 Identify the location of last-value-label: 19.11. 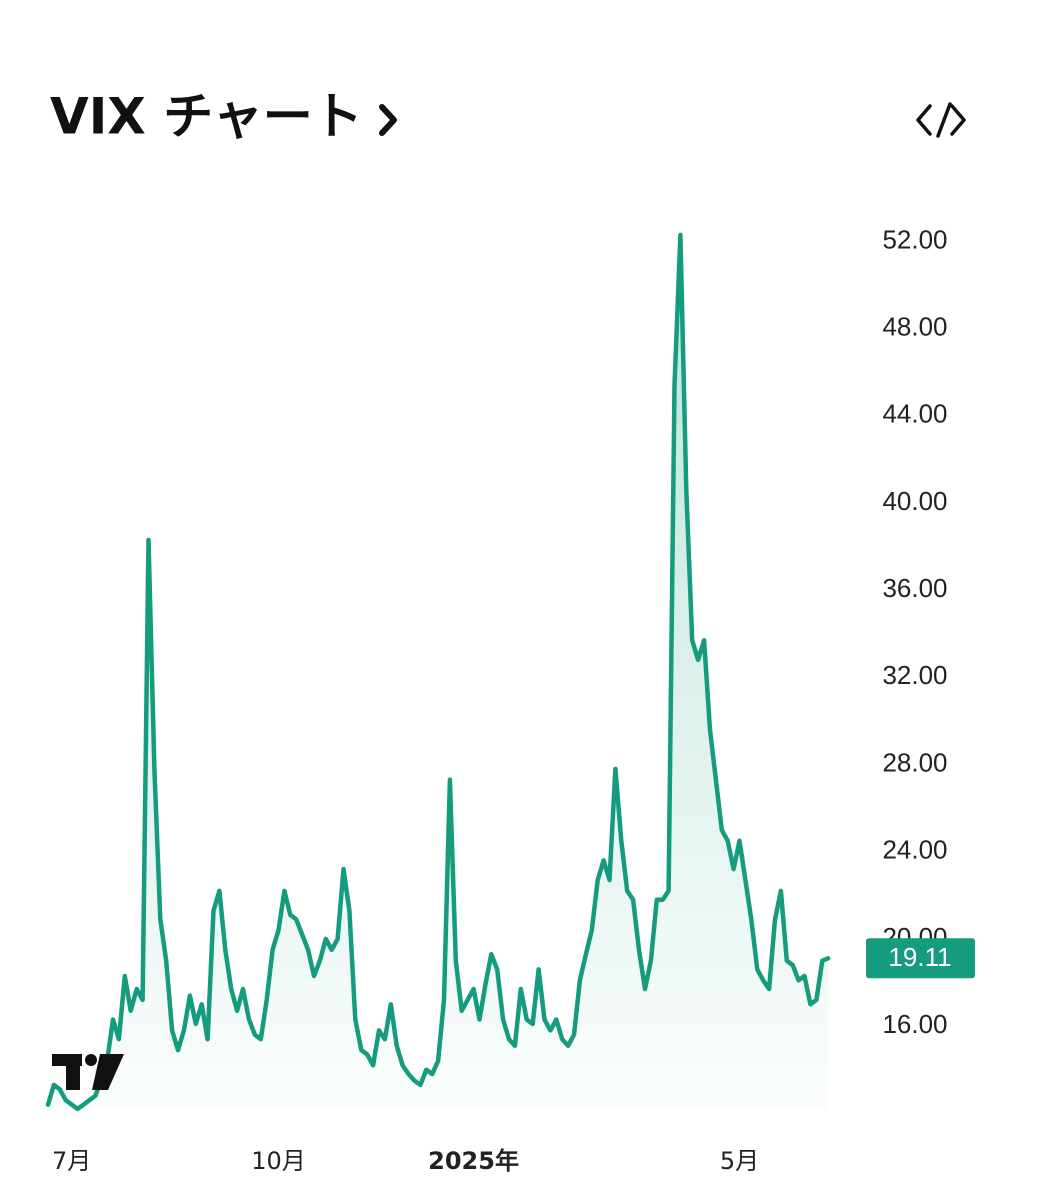
(919, 957).